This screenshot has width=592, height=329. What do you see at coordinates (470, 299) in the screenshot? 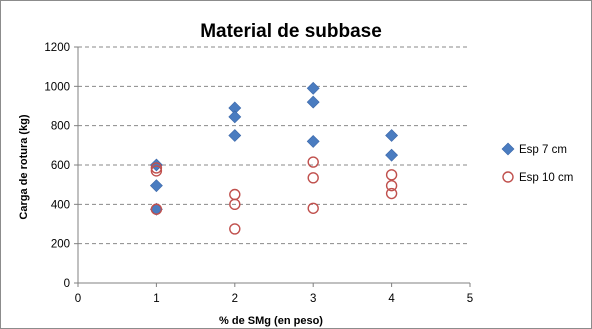
I see `x-tick-label: 5` at bounding box center [470, 299].